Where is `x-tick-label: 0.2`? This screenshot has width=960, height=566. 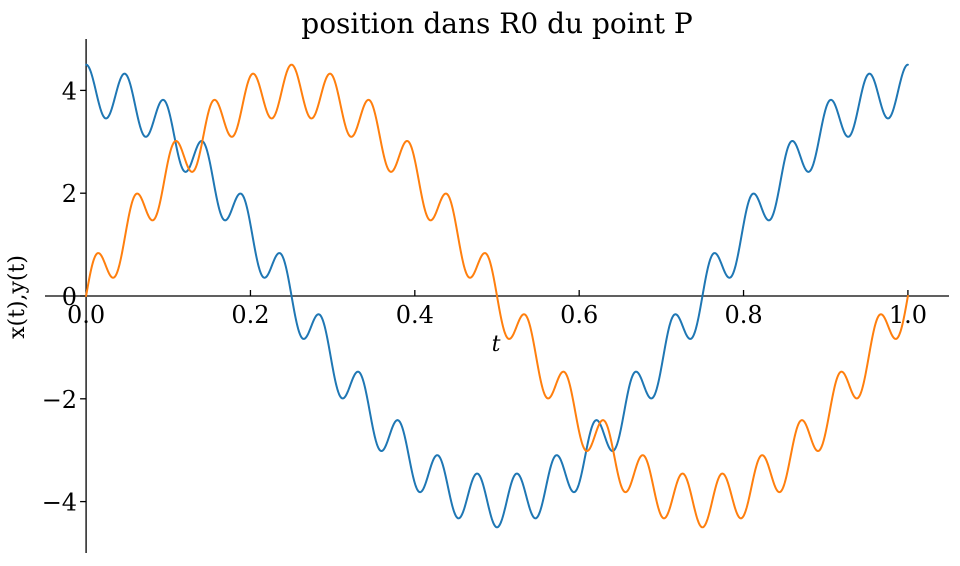 x-tick-label: 0.2 is located at coordinates (250, 315).